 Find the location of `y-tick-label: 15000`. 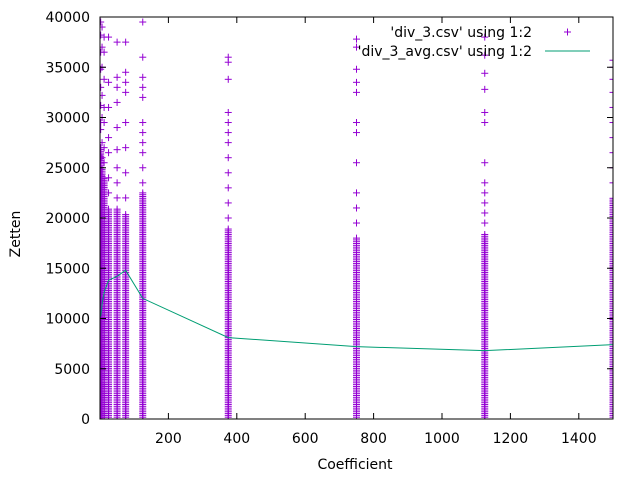

y-tick-label: 15000 is located at coordinates (67, 269).